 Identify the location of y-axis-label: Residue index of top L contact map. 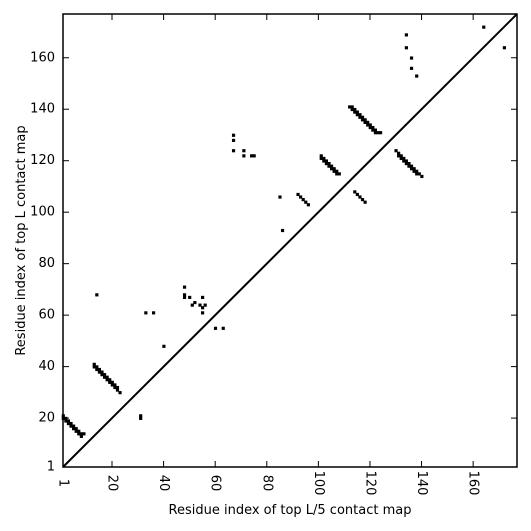
(21, 240).